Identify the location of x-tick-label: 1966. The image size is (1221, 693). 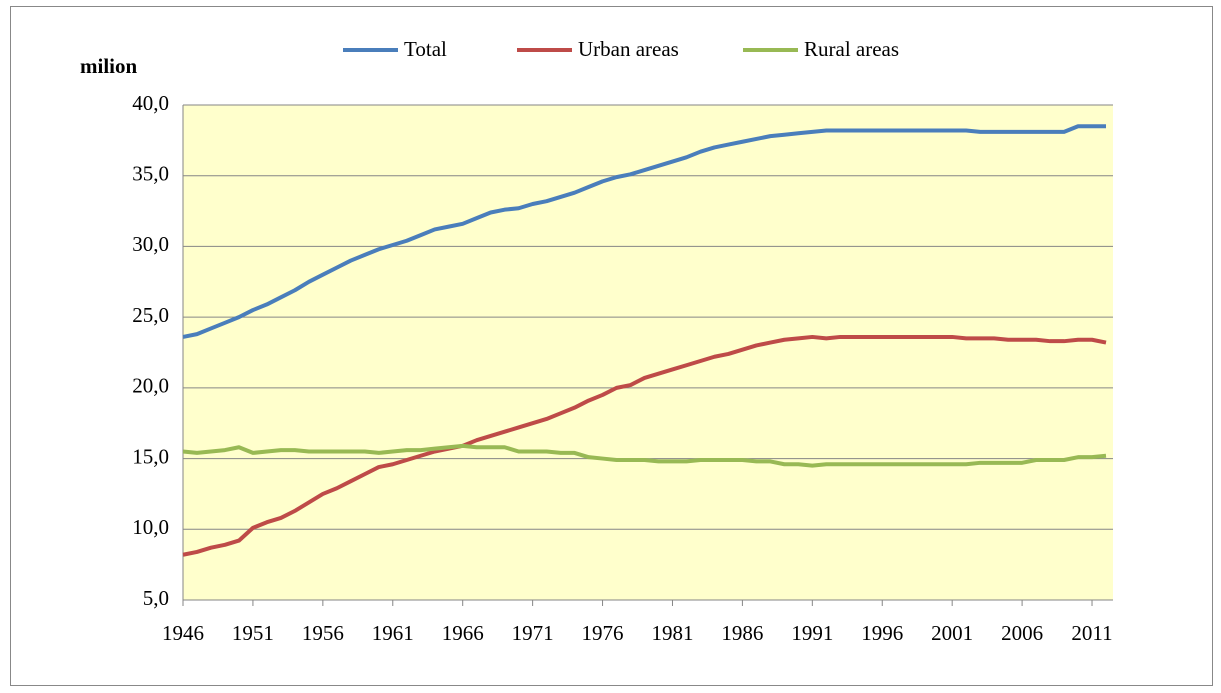
(463, 633).